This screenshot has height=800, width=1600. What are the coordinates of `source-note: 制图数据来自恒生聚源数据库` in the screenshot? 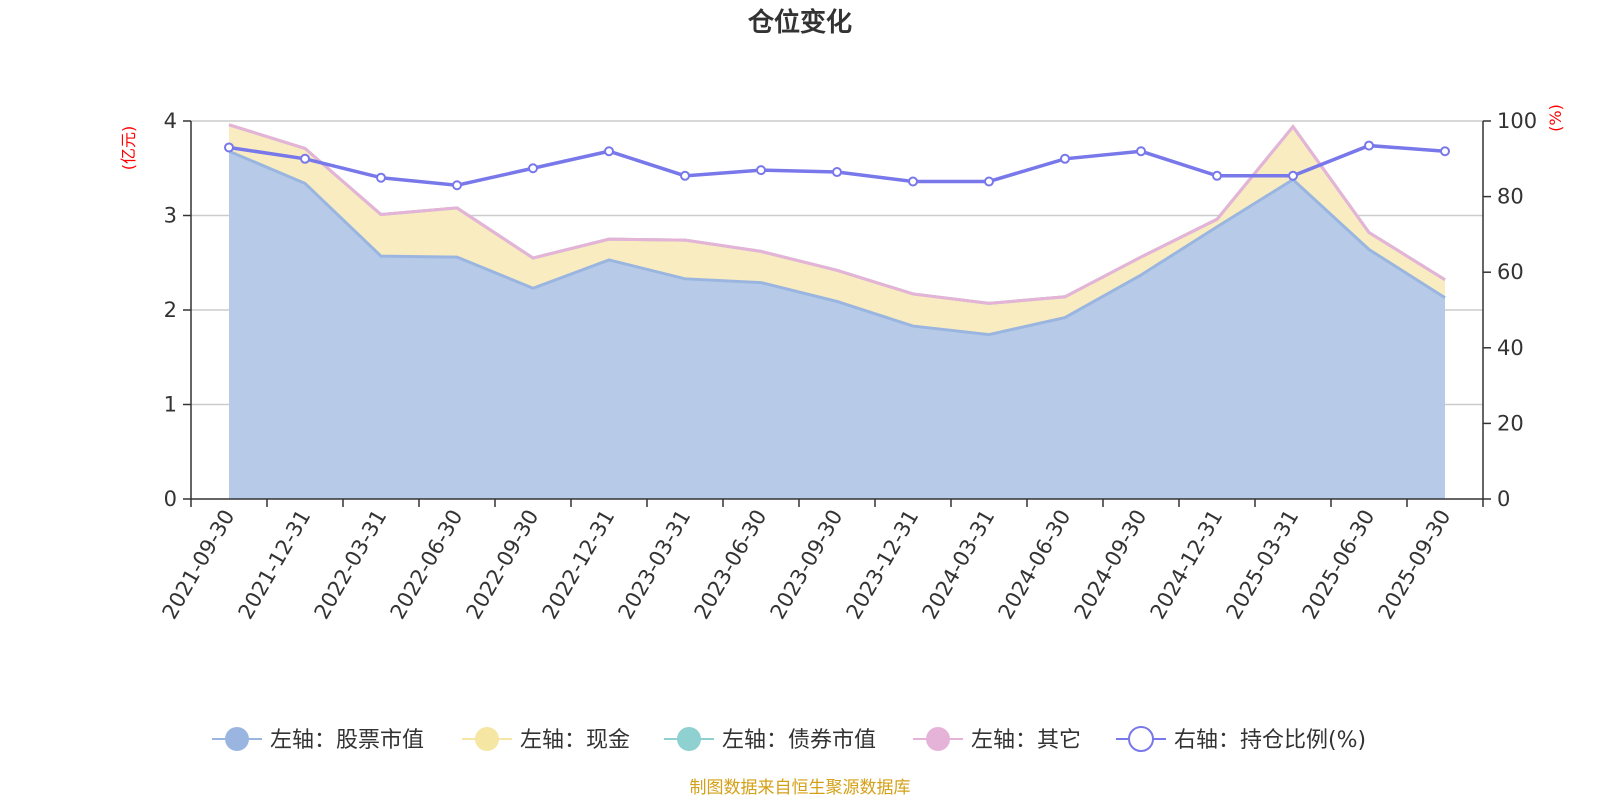 It's located at (800, 788).